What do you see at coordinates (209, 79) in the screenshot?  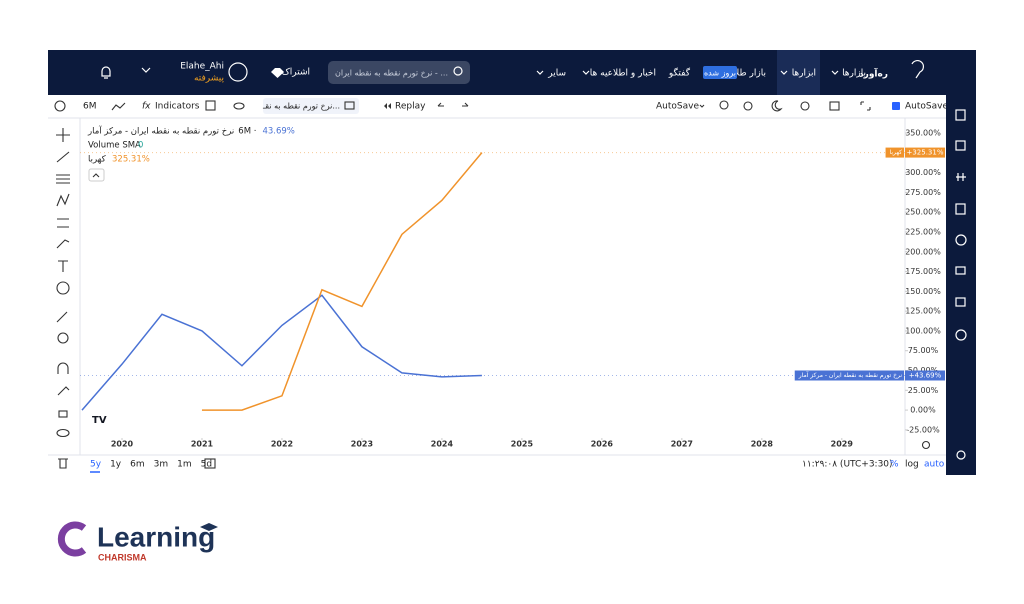 I see `user-plan: پیشرفته` at bounding box center [209, 79].